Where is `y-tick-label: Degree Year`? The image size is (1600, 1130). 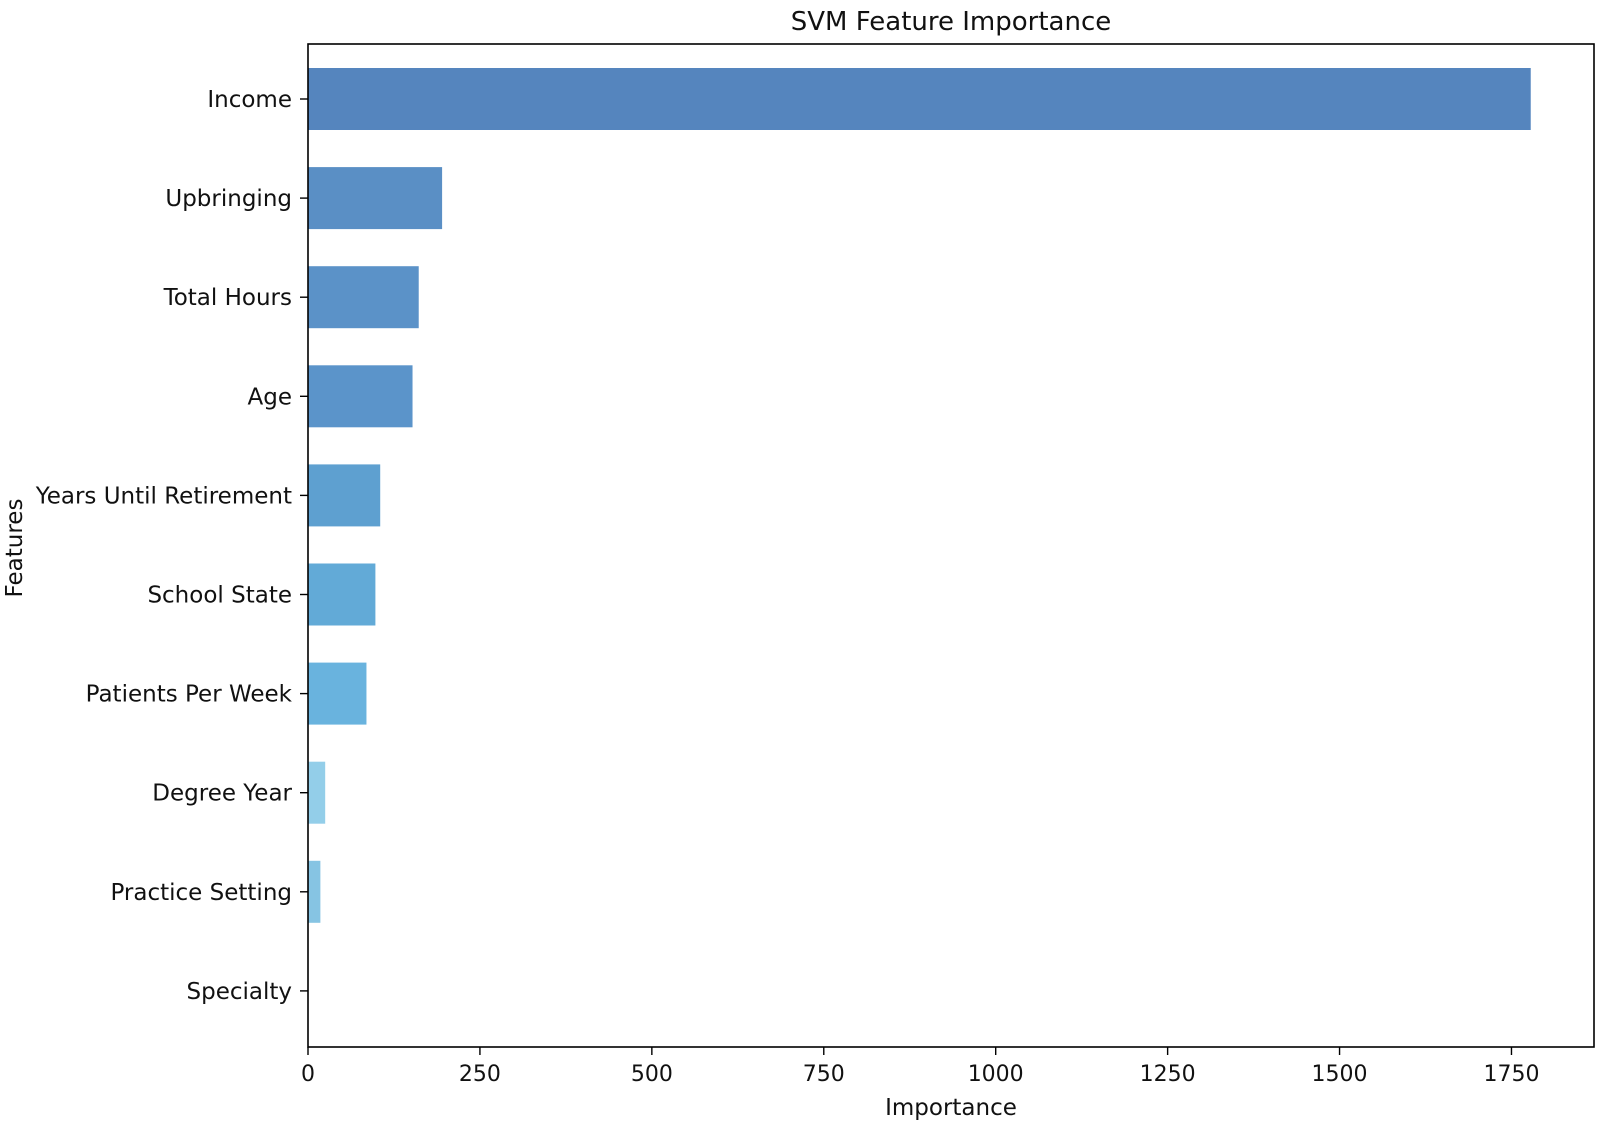 y-tick-label: Degree Year is located at coordinates (222, 794).